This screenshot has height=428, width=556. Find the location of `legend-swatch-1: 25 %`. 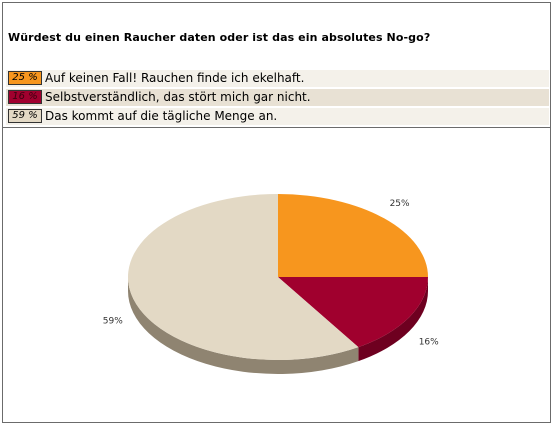

legend-swatch-1: 25 % is located at coordinates (25, 78).